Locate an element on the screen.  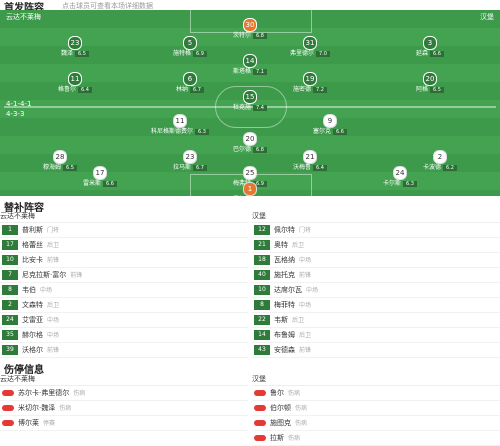
player: 3 延森 6.6 is located at coordinates (430, 46).